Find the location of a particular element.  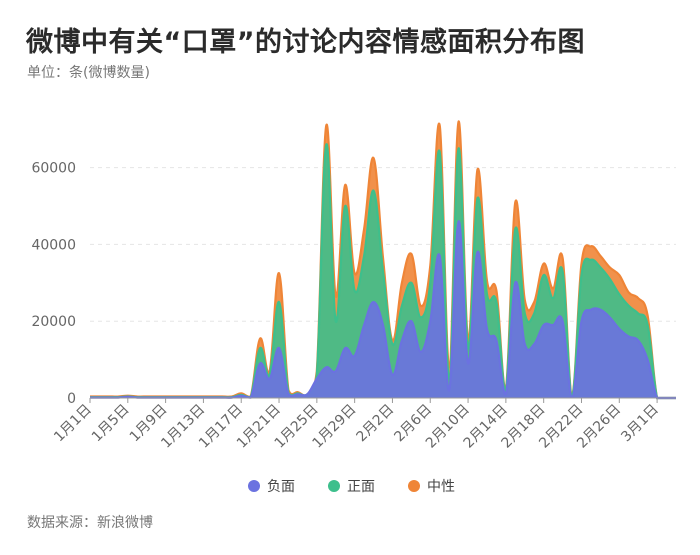

legend: 负面 正面 中性 is located at coordinates (351, 487).